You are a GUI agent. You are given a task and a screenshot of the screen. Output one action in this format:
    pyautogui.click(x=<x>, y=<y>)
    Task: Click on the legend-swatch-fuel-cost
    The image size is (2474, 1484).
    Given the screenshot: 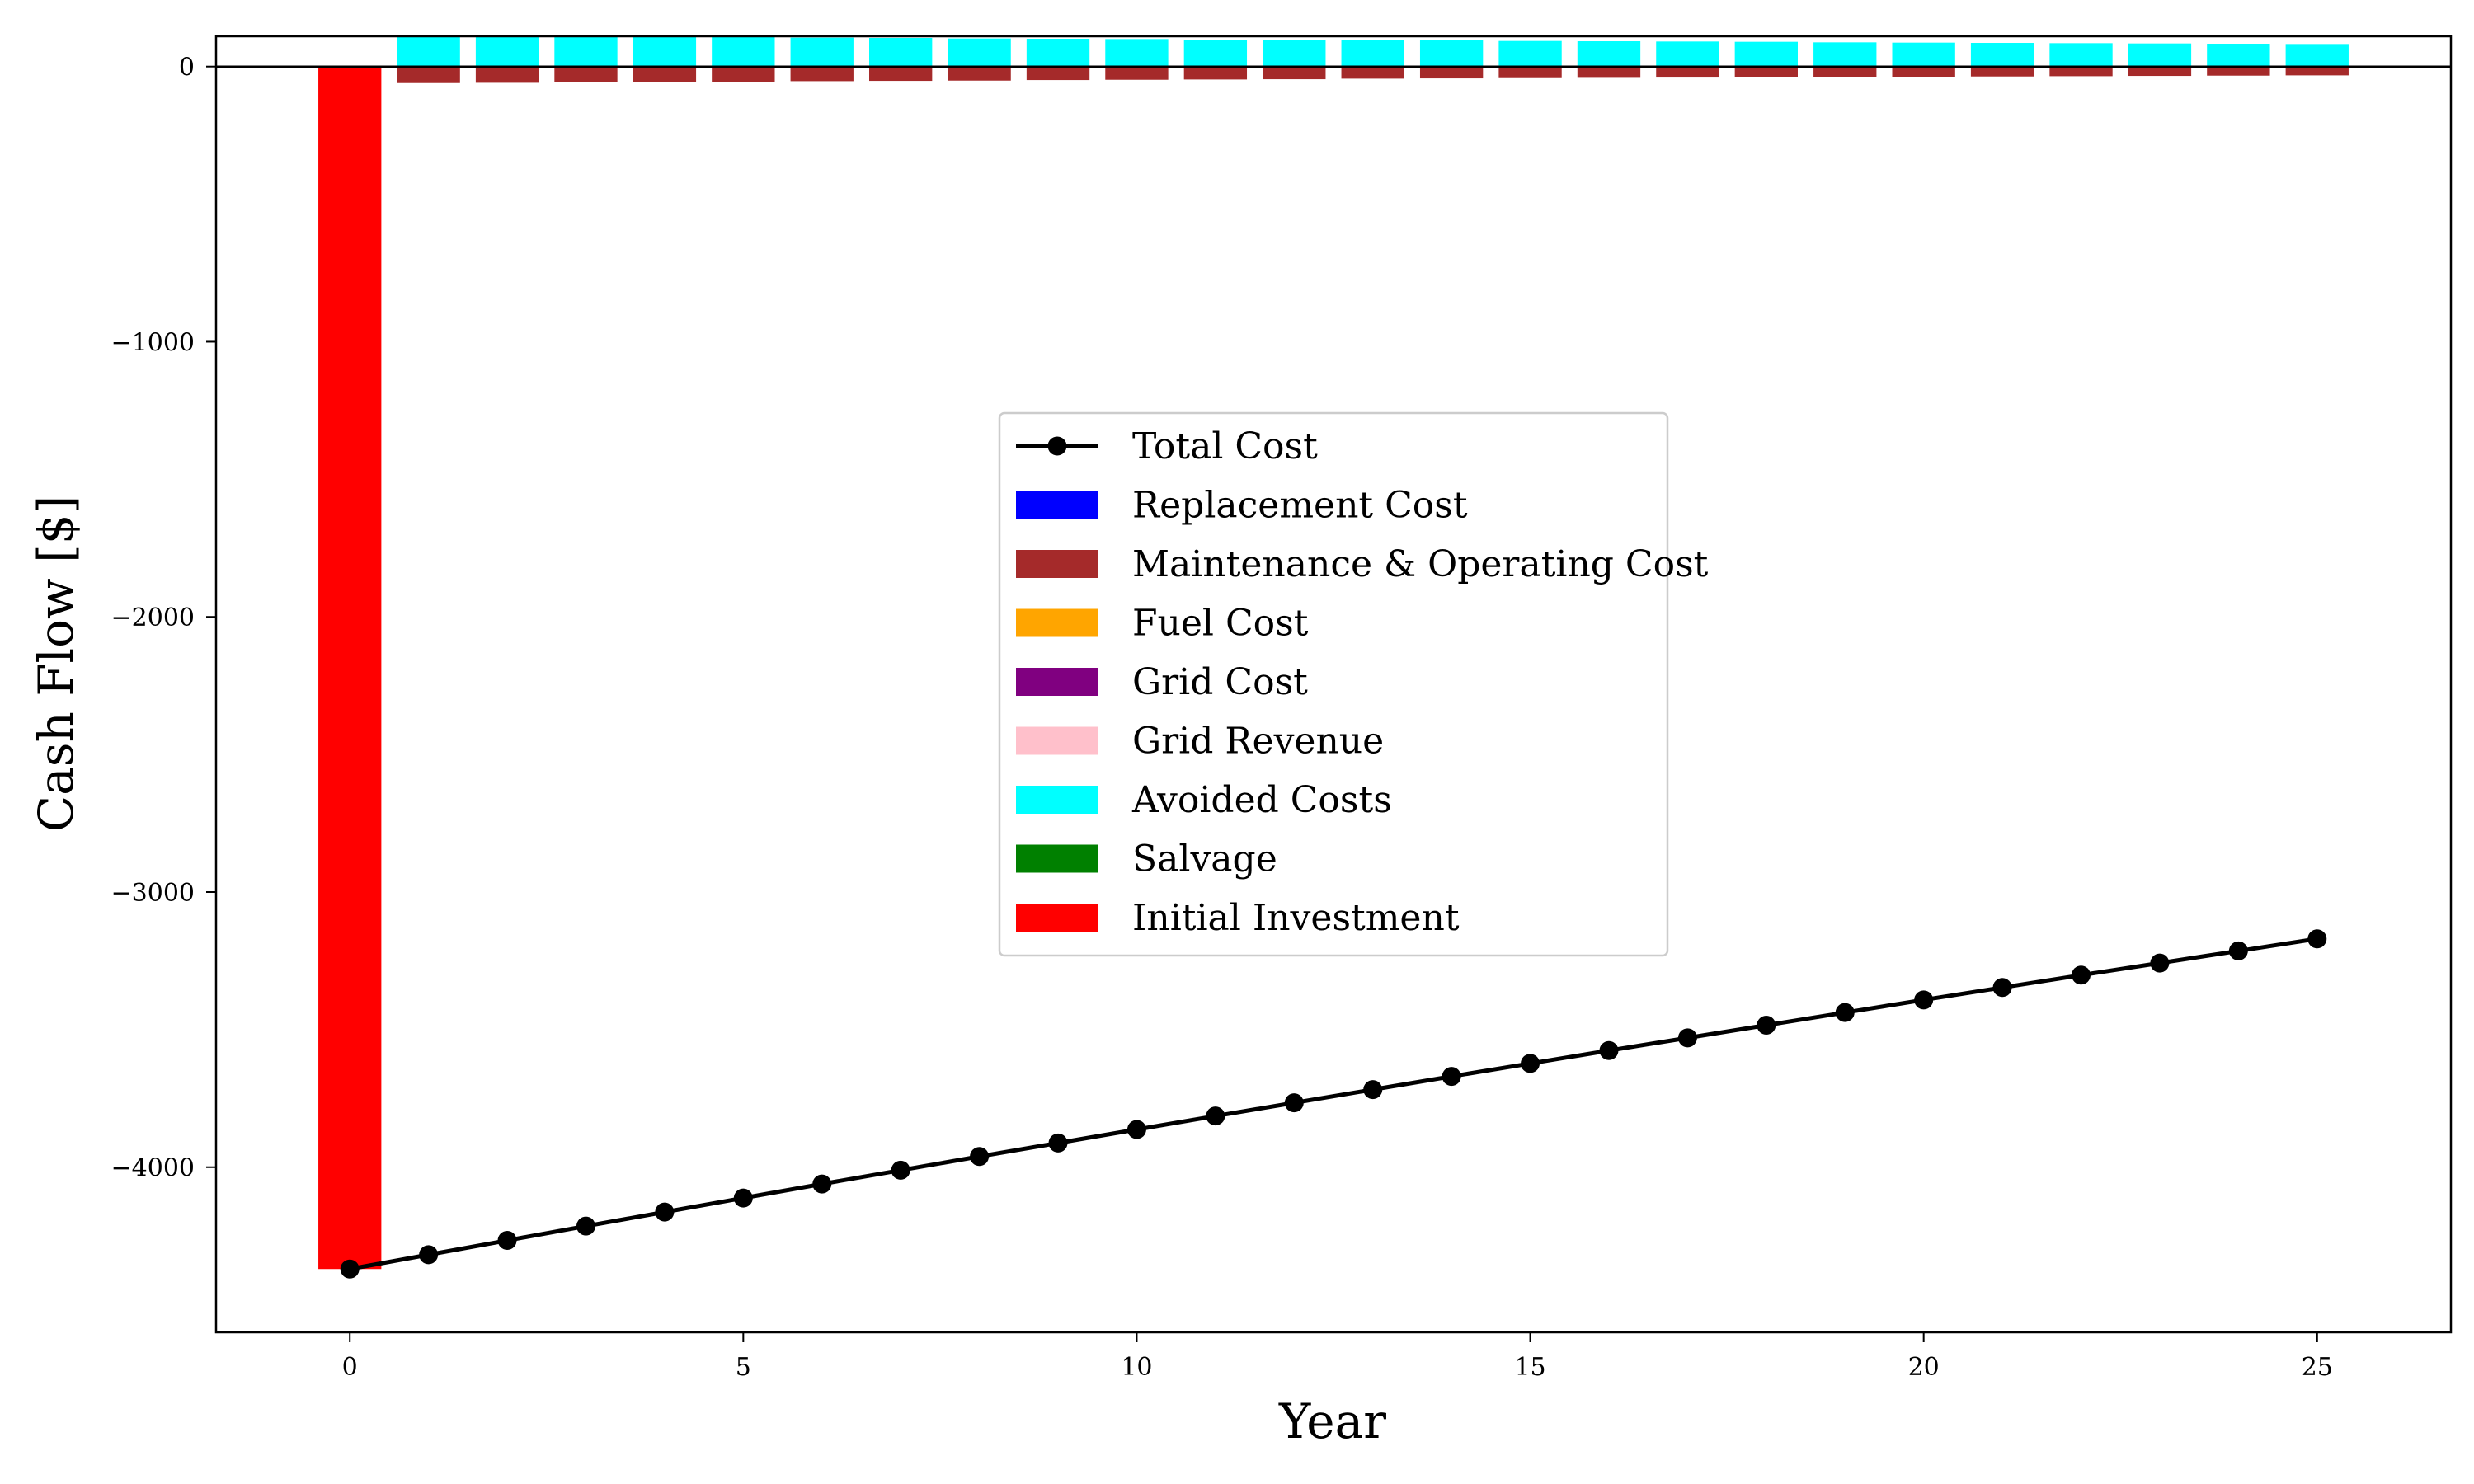 What is the action you would take?
    pyautogui.click(x=1057, y=622)
    